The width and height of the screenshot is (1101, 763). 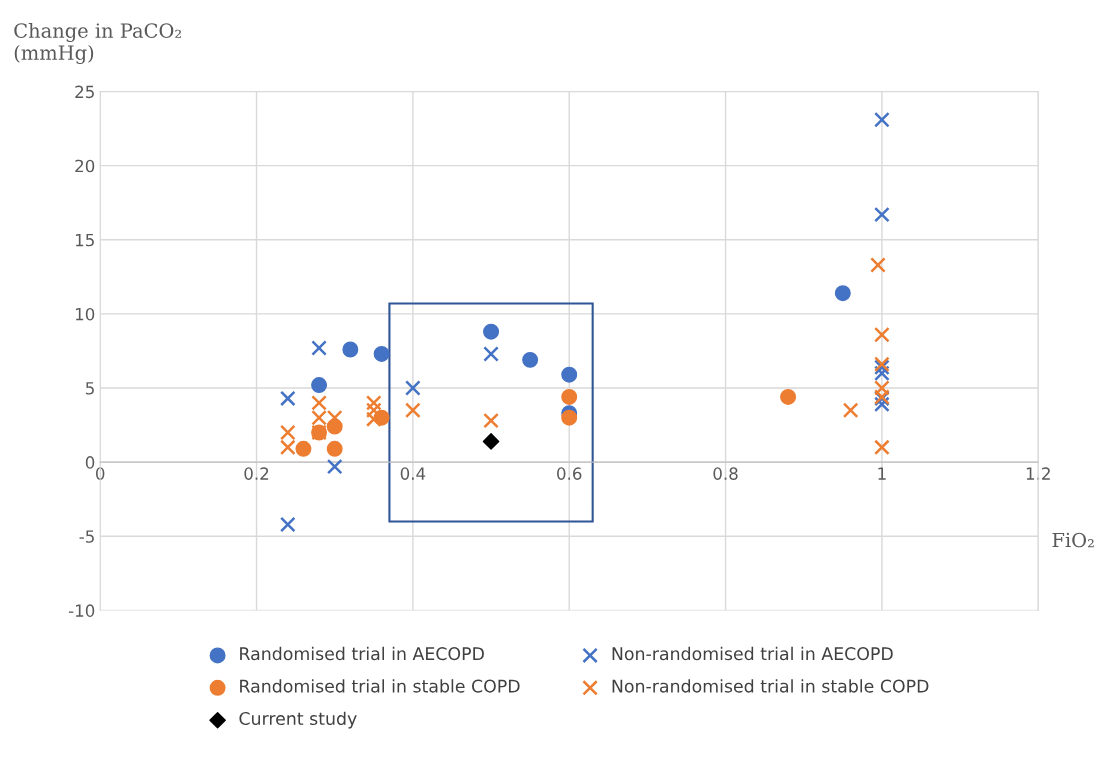 What do you see at coordinates (413, 473) in the screenshot?
I see `x-tick-label: 0.4` at bounding box center [413, 473].